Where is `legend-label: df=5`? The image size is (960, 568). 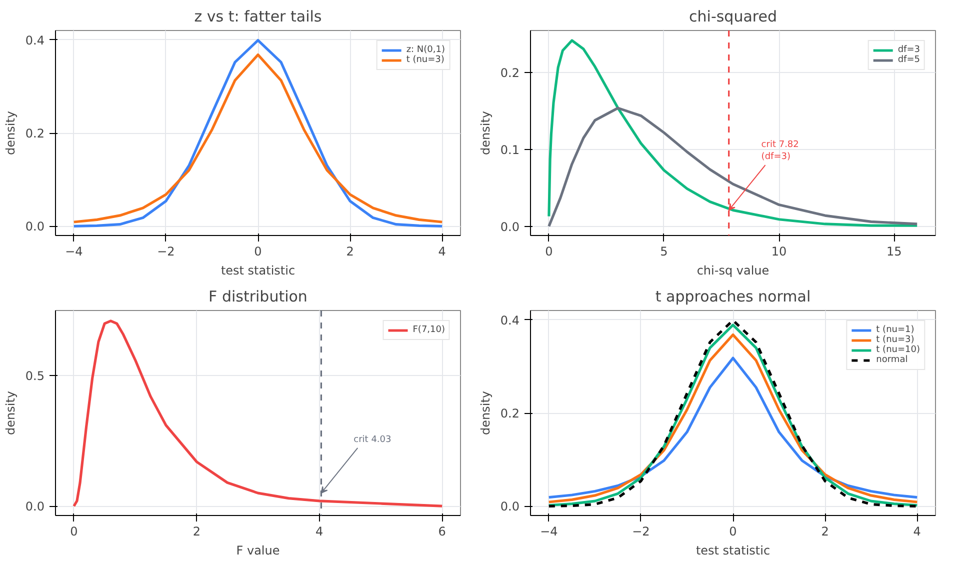
legend-label: df=5 is located at coordinates (909, 60).